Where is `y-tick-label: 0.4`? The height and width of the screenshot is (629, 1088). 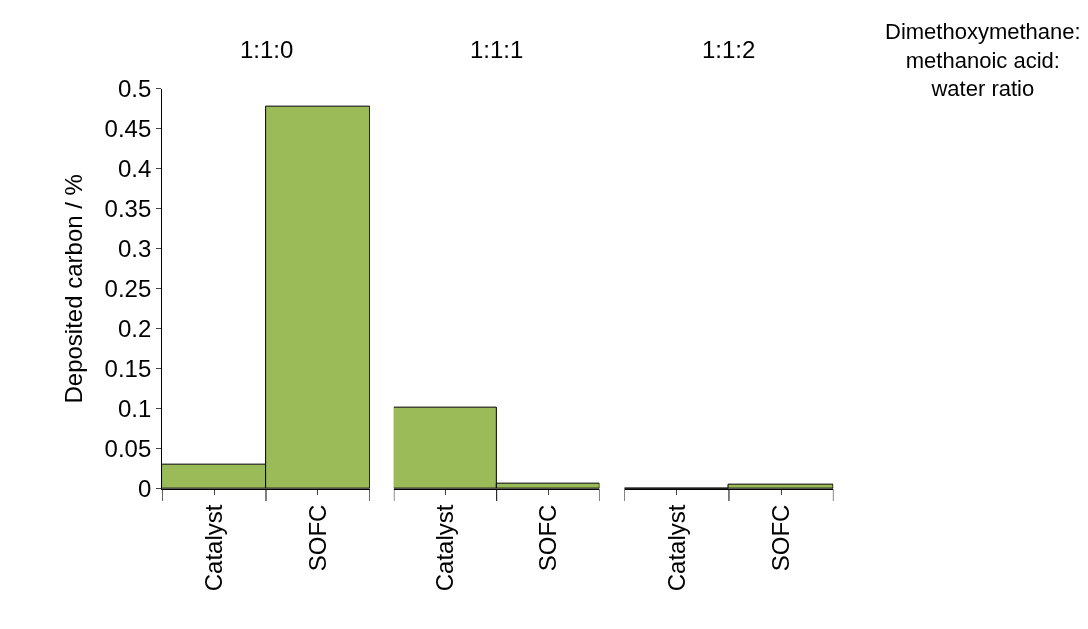
y-tick-label: 0.4 is located at coordinates (134, 169).